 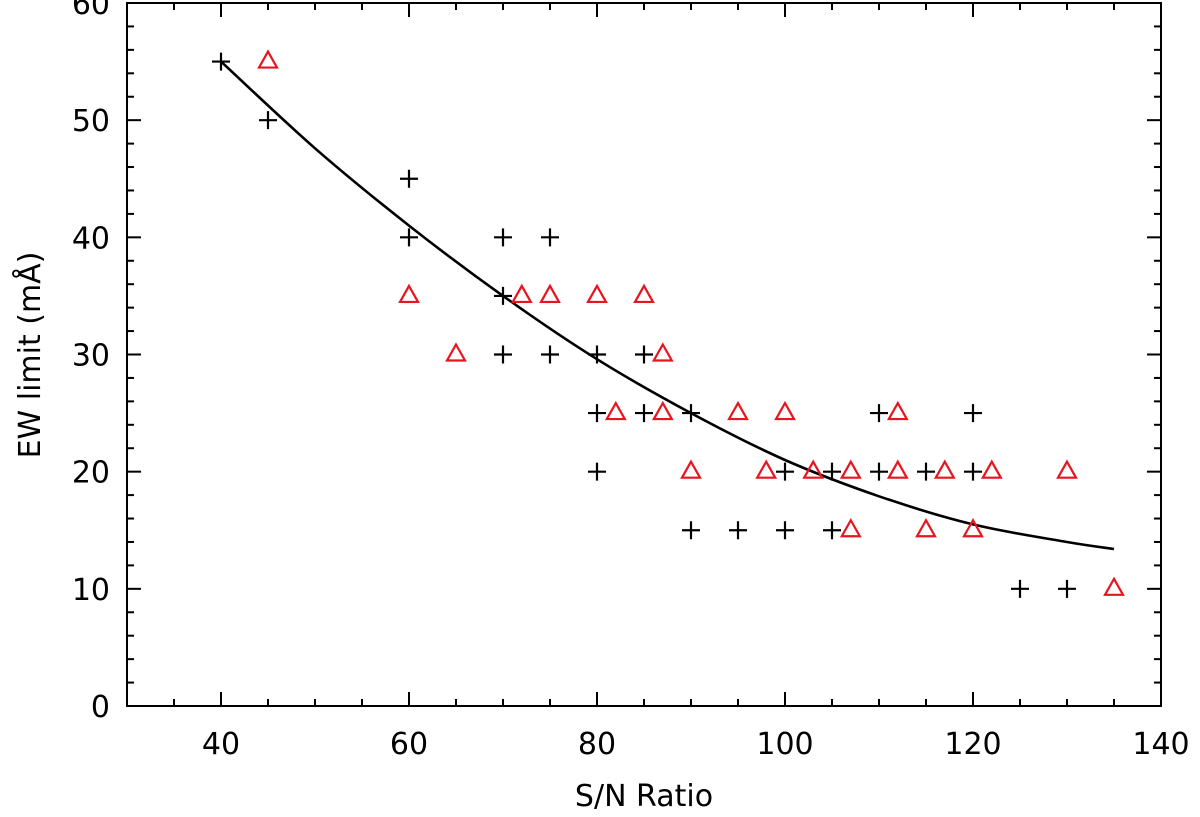 I want to click on y-tick-label: 10, so click(x=91, y=590).